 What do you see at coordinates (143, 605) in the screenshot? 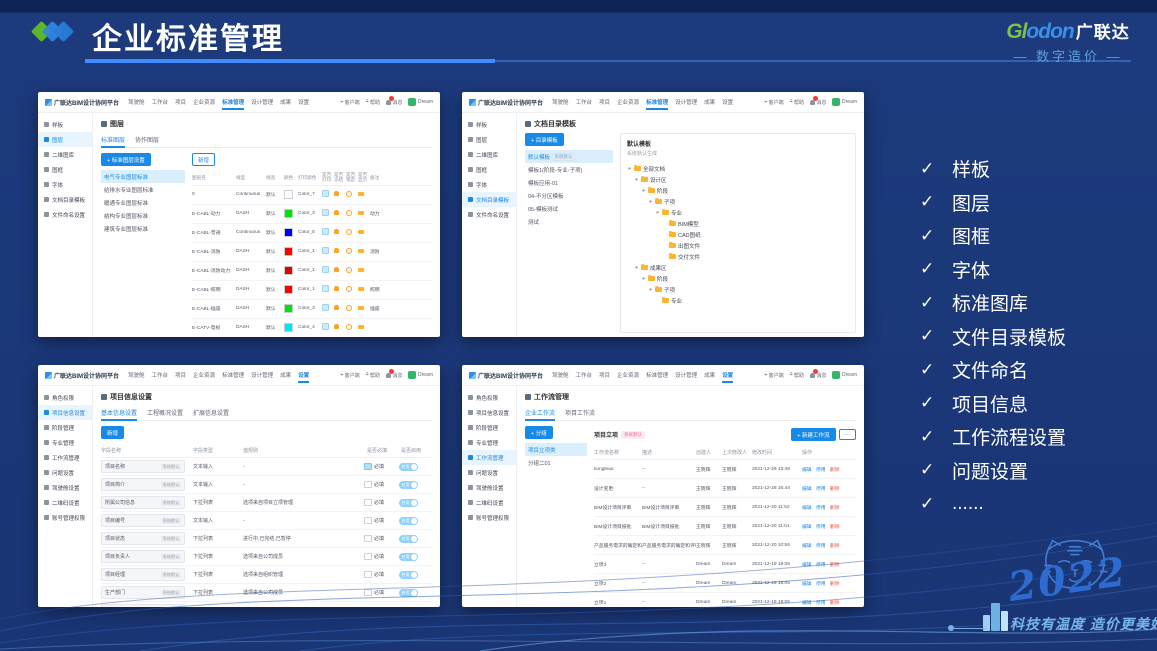
I see `field-name-input: 项目地址系统默认` at bounding box center [143, 605].